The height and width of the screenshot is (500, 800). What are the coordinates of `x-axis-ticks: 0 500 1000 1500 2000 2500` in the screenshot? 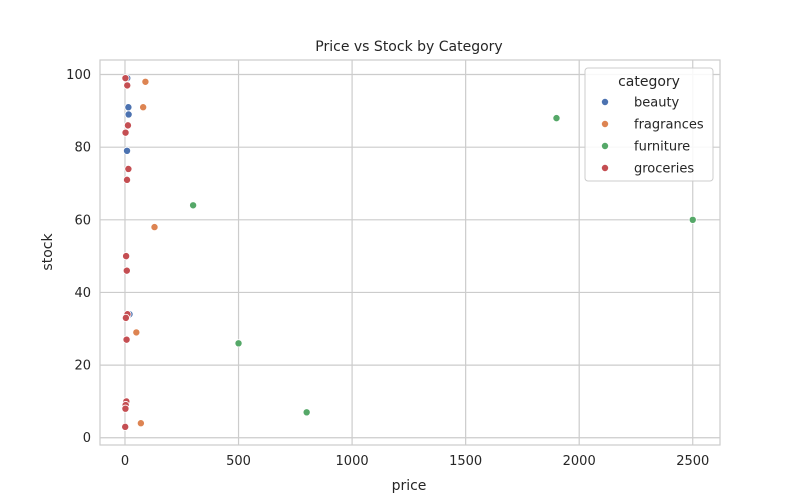 It's located at (415, 461).